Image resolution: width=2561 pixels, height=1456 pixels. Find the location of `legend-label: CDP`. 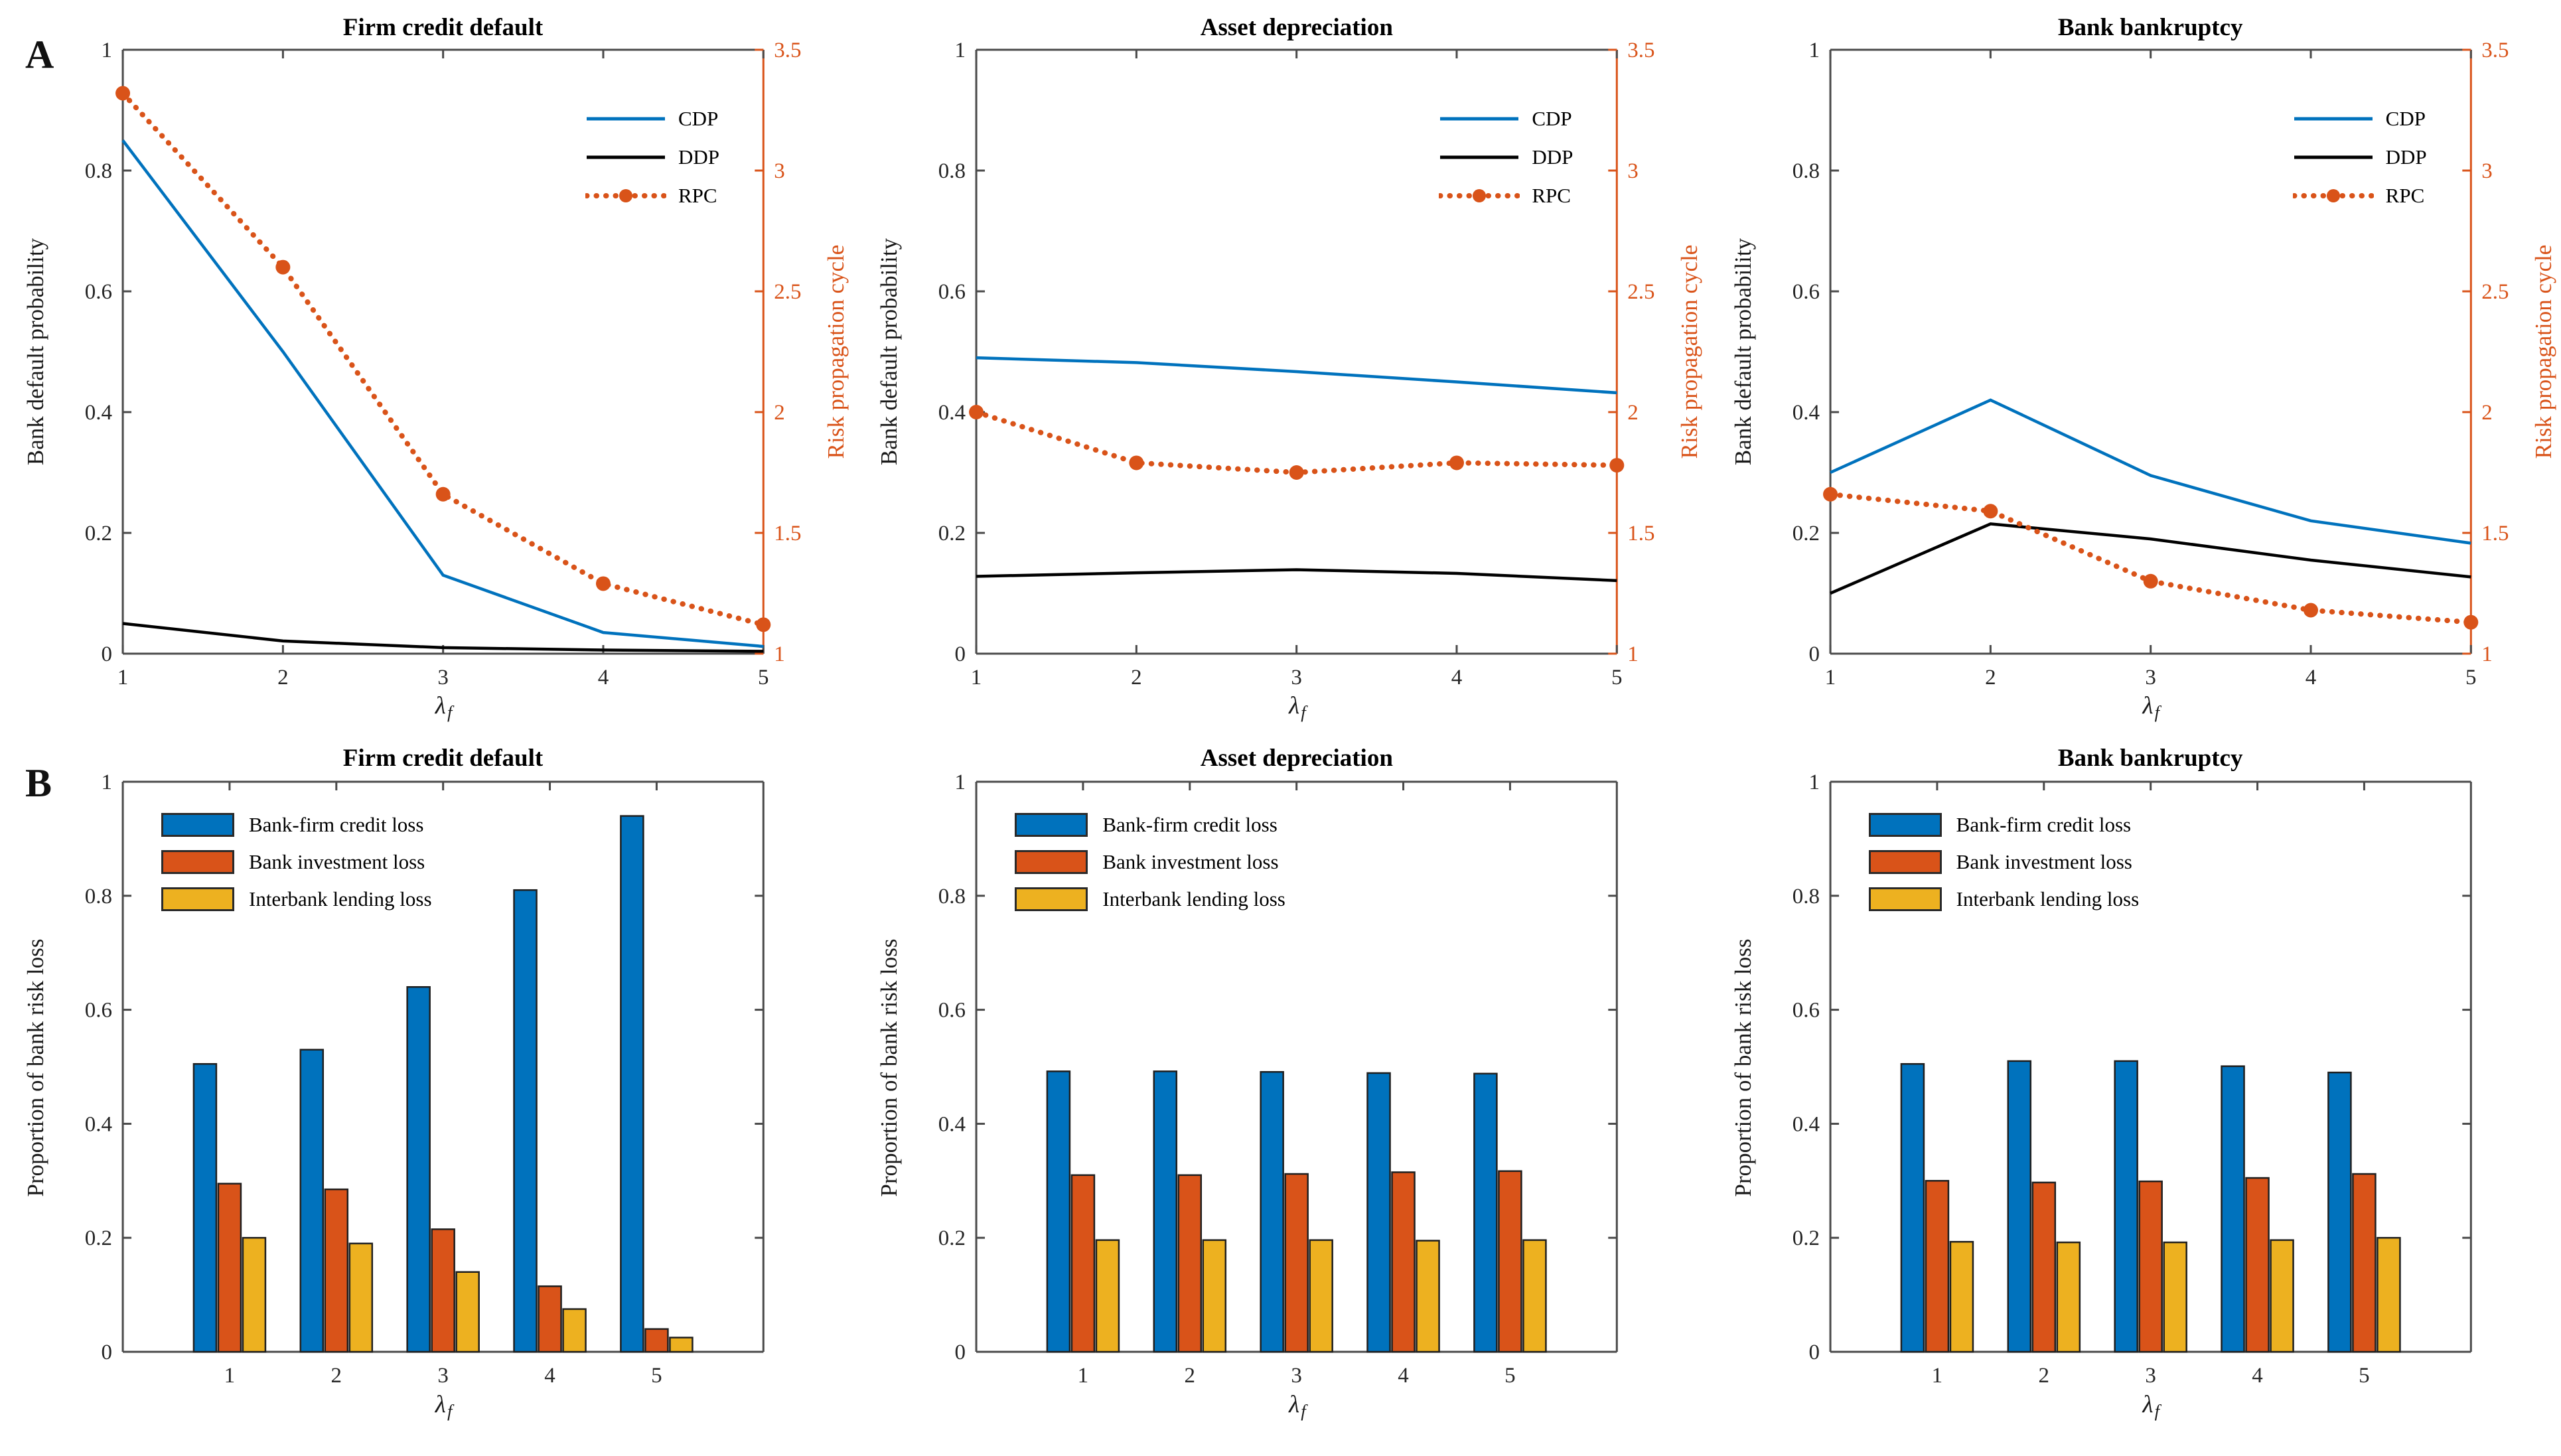

legend-label: CDP is located at coordinates (698, 118).